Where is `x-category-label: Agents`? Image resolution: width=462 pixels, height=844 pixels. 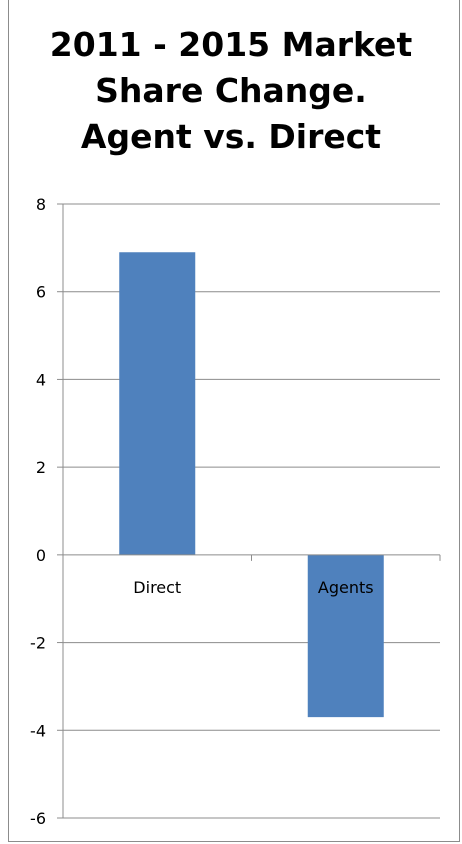 x-category-label: Agents is located at coordinates (346, 587).